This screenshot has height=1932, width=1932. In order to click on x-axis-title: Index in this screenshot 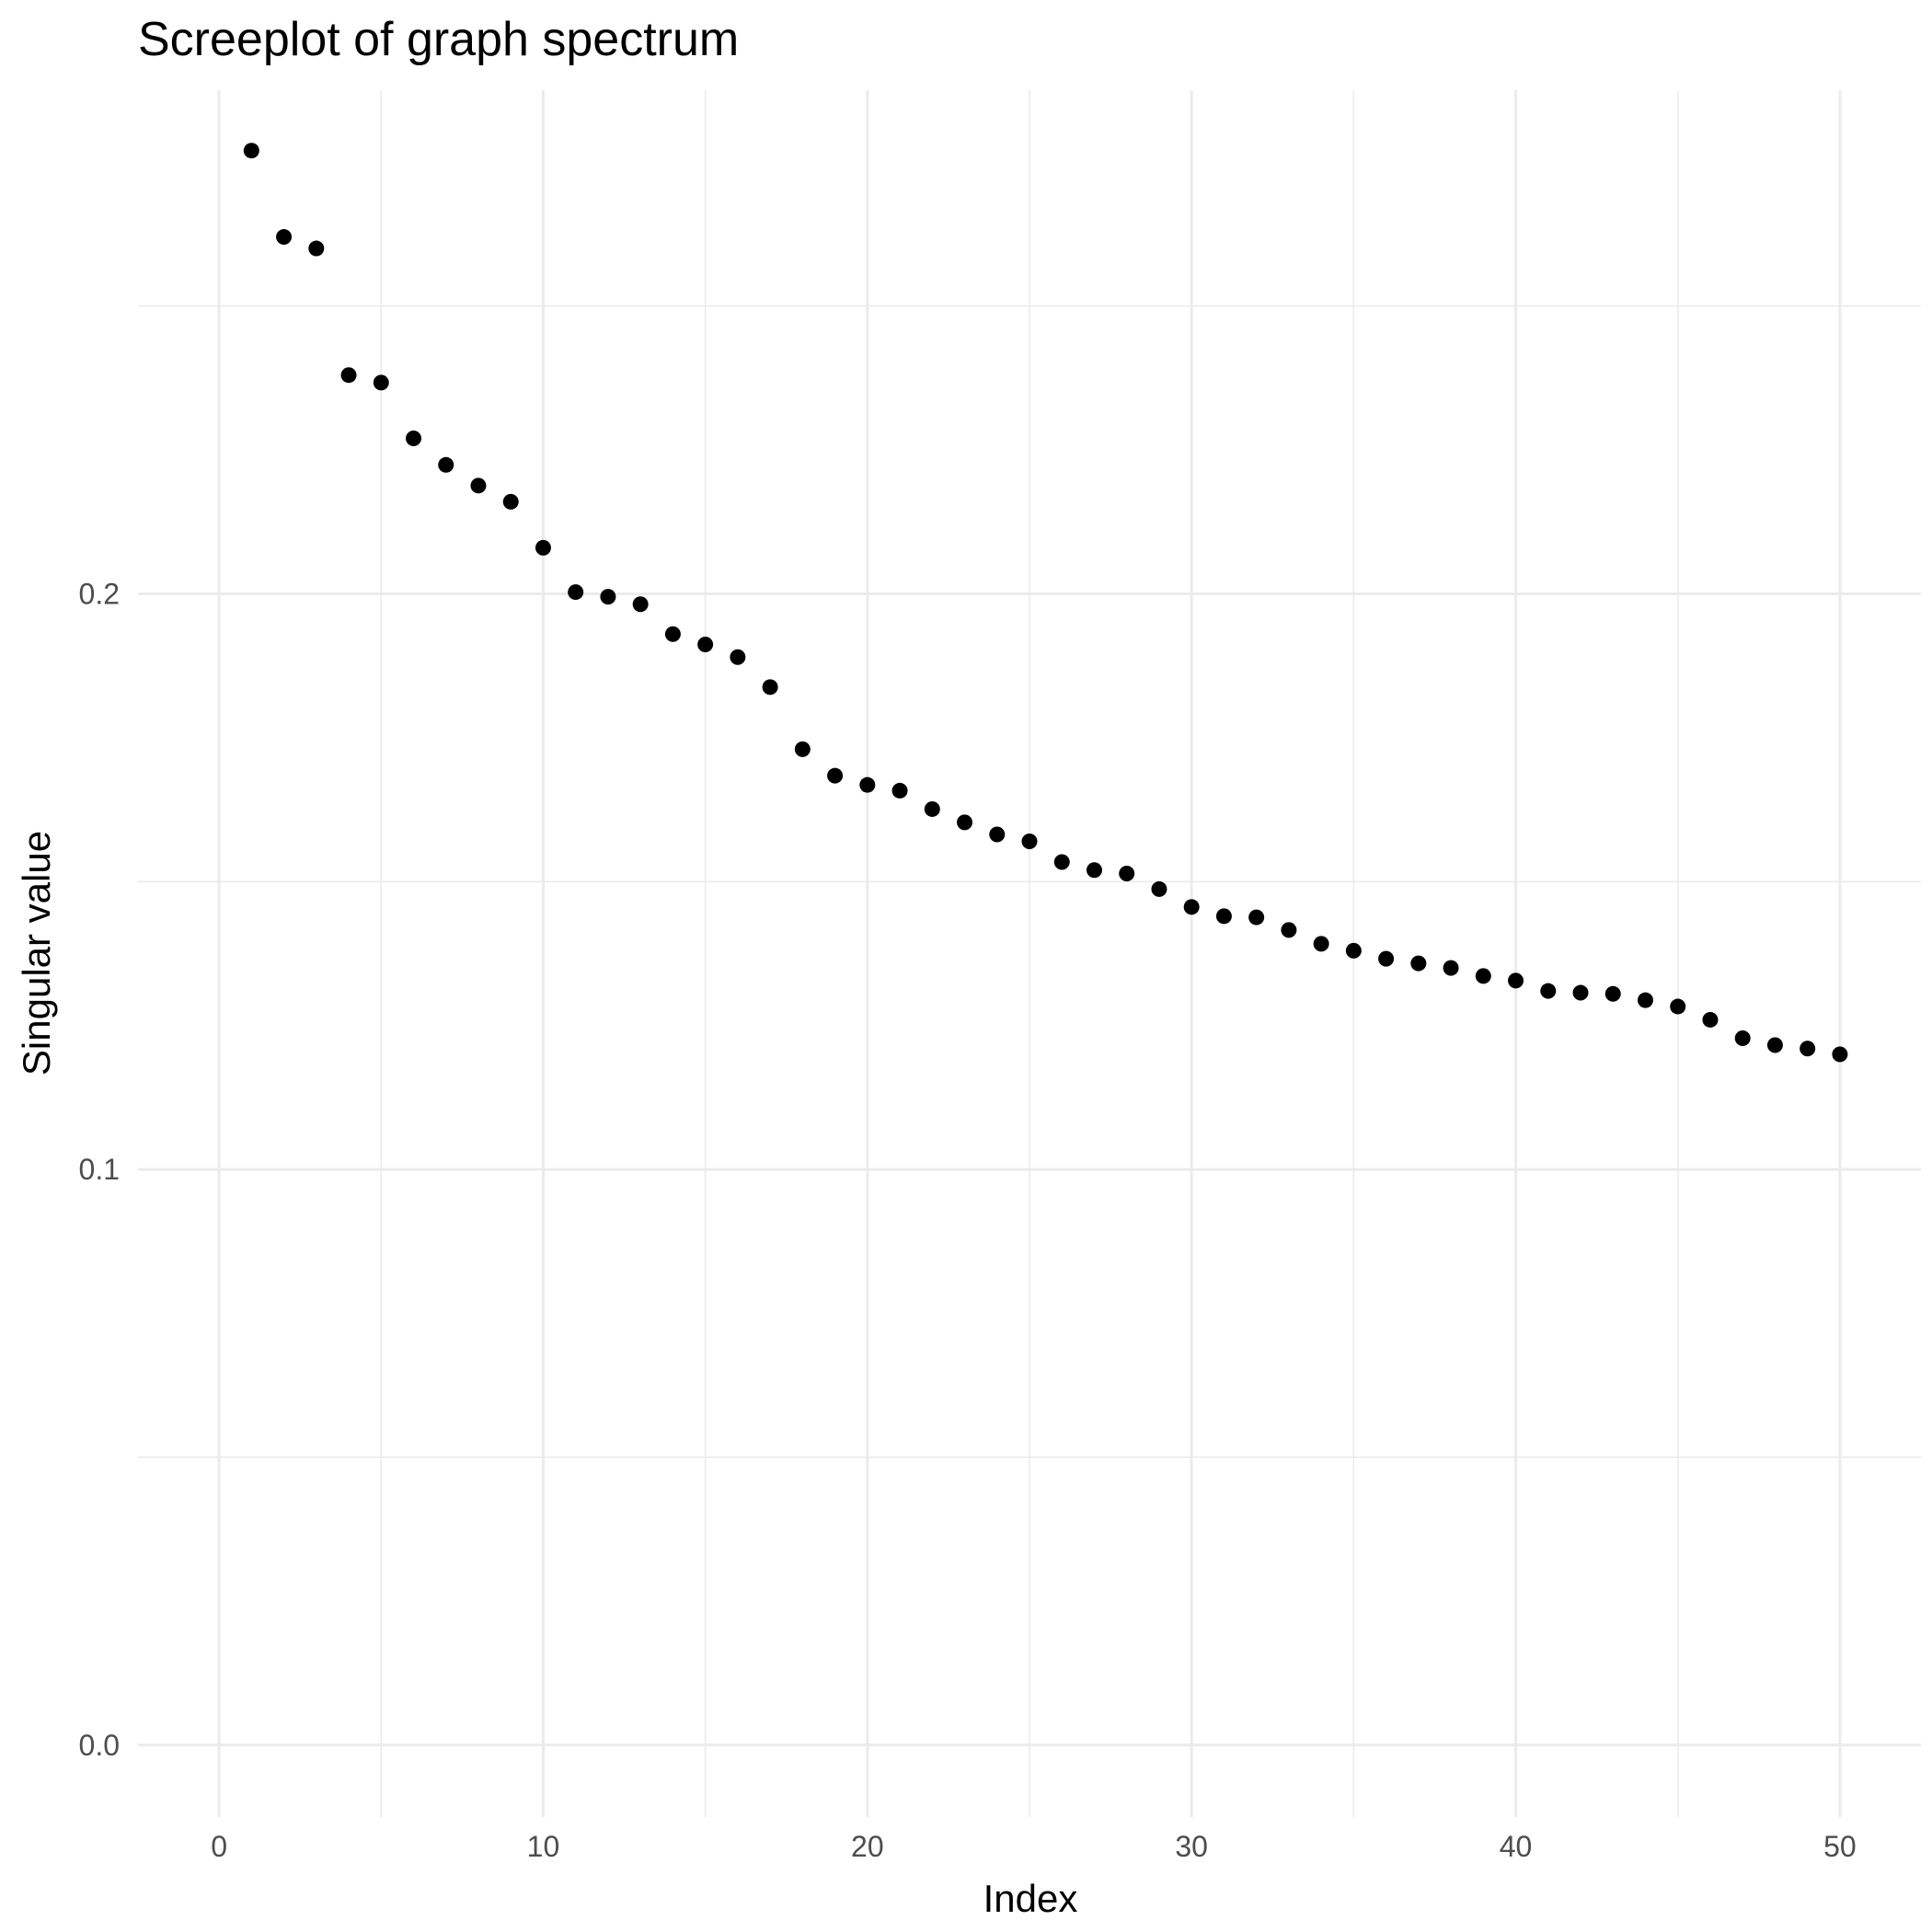, I will do `click(1030, 1898)`.